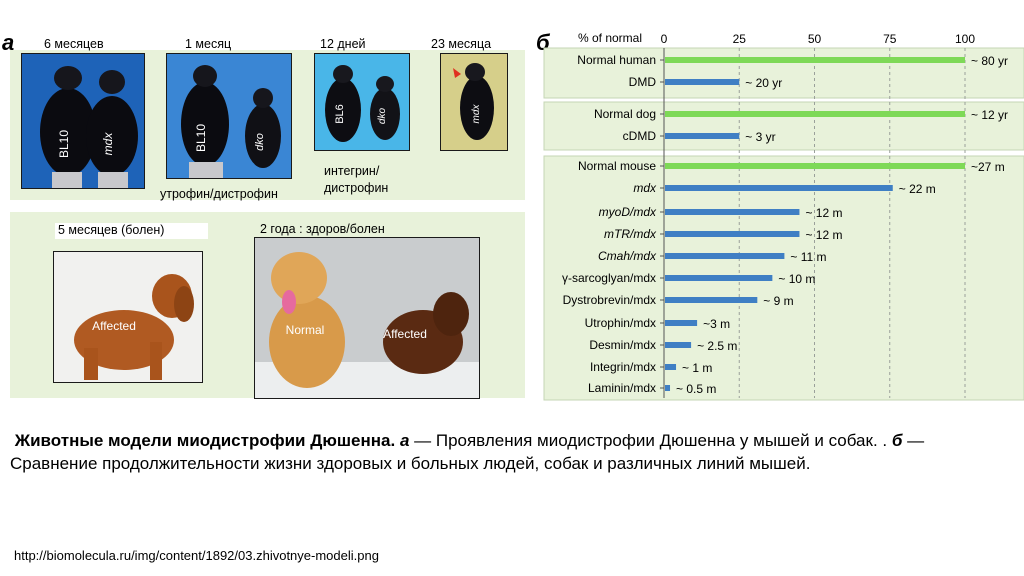  I want to click on dog-photo-1-tag: Affected, so click(114, 326).